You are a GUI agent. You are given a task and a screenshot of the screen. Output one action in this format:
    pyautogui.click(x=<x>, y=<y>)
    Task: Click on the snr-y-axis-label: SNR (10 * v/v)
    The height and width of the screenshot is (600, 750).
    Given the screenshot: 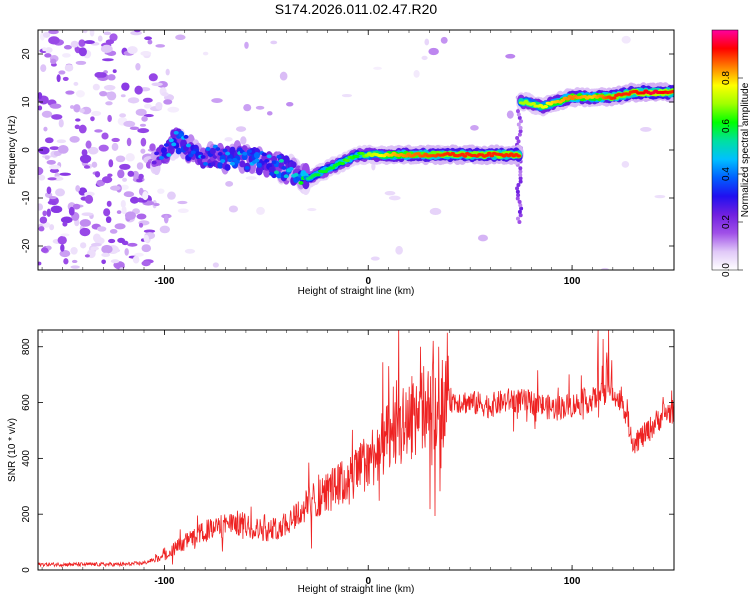 What is the action you would take?
    pyautogui.click(x=12, y=450)
    